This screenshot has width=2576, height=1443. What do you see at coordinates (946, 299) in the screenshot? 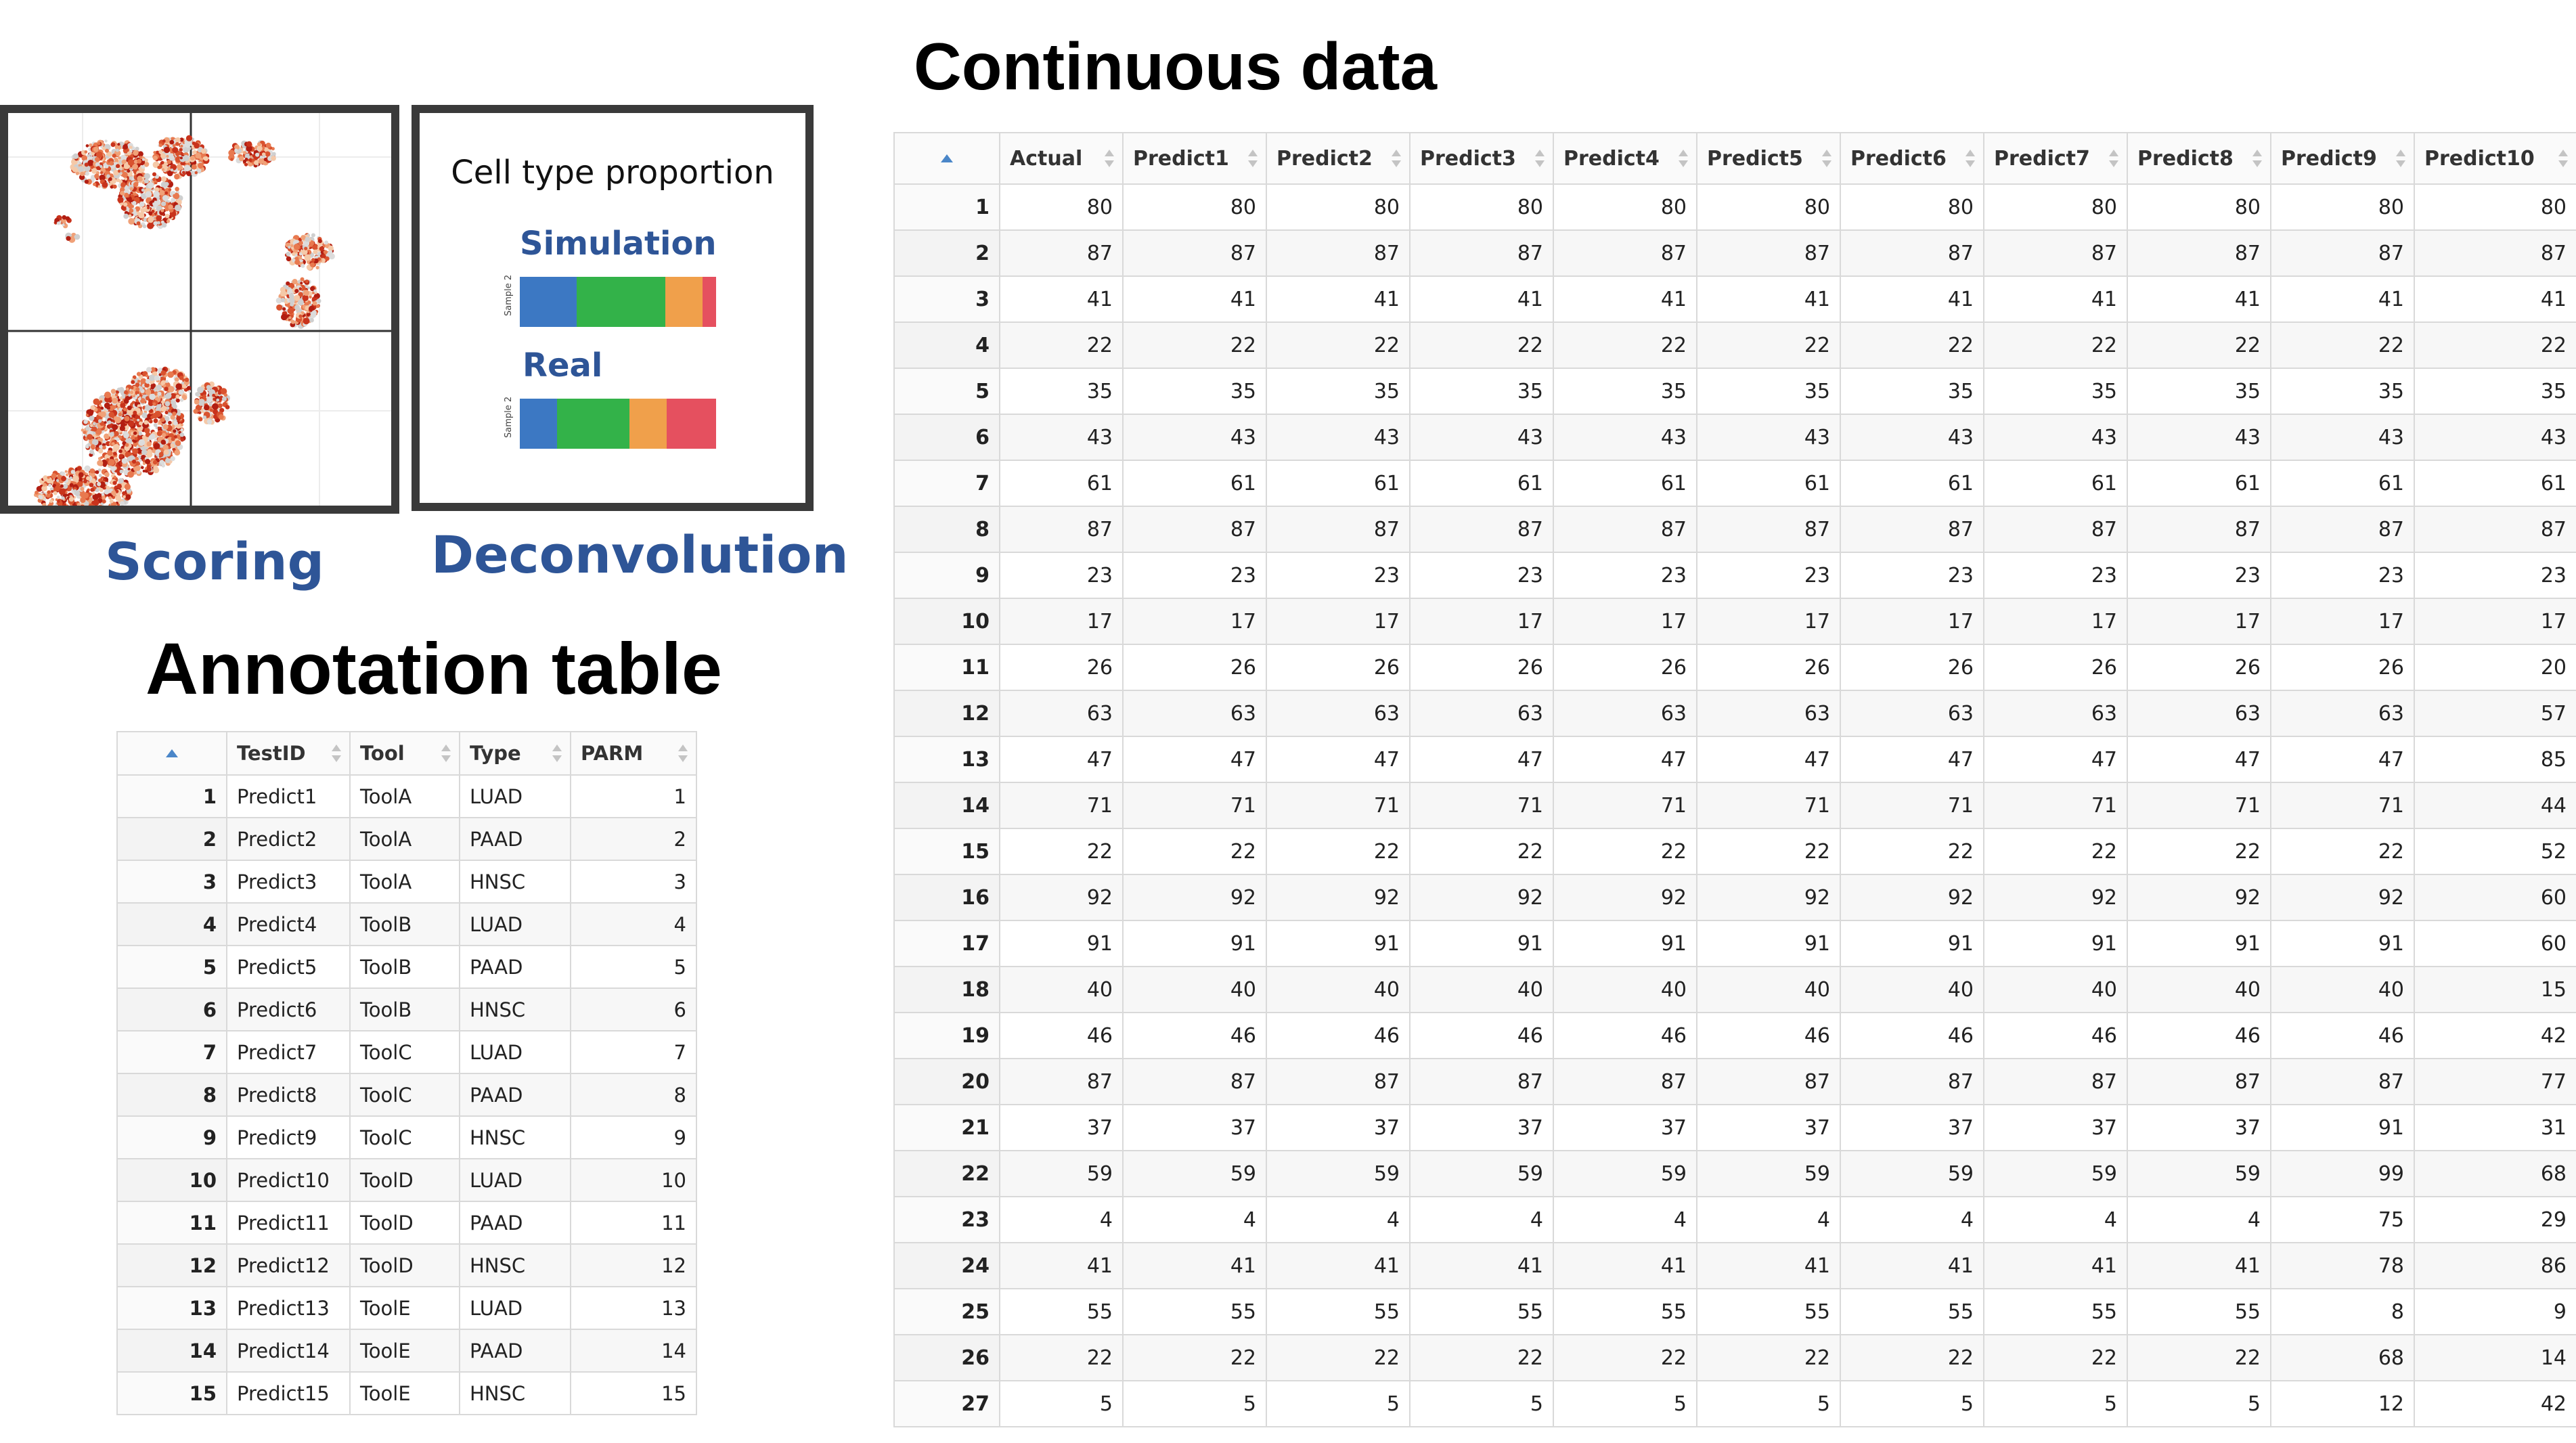
I see `row-number: 3` at bounding box center [946, 299].